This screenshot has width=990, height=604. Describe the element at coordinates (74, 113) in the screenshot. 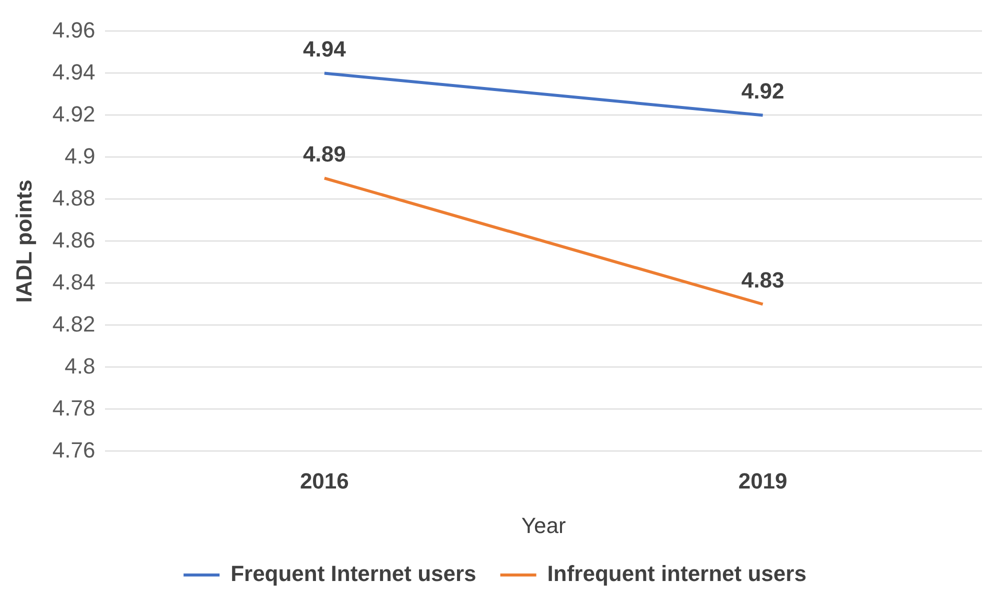

I see `y-tick-label: 4.92` at that location.